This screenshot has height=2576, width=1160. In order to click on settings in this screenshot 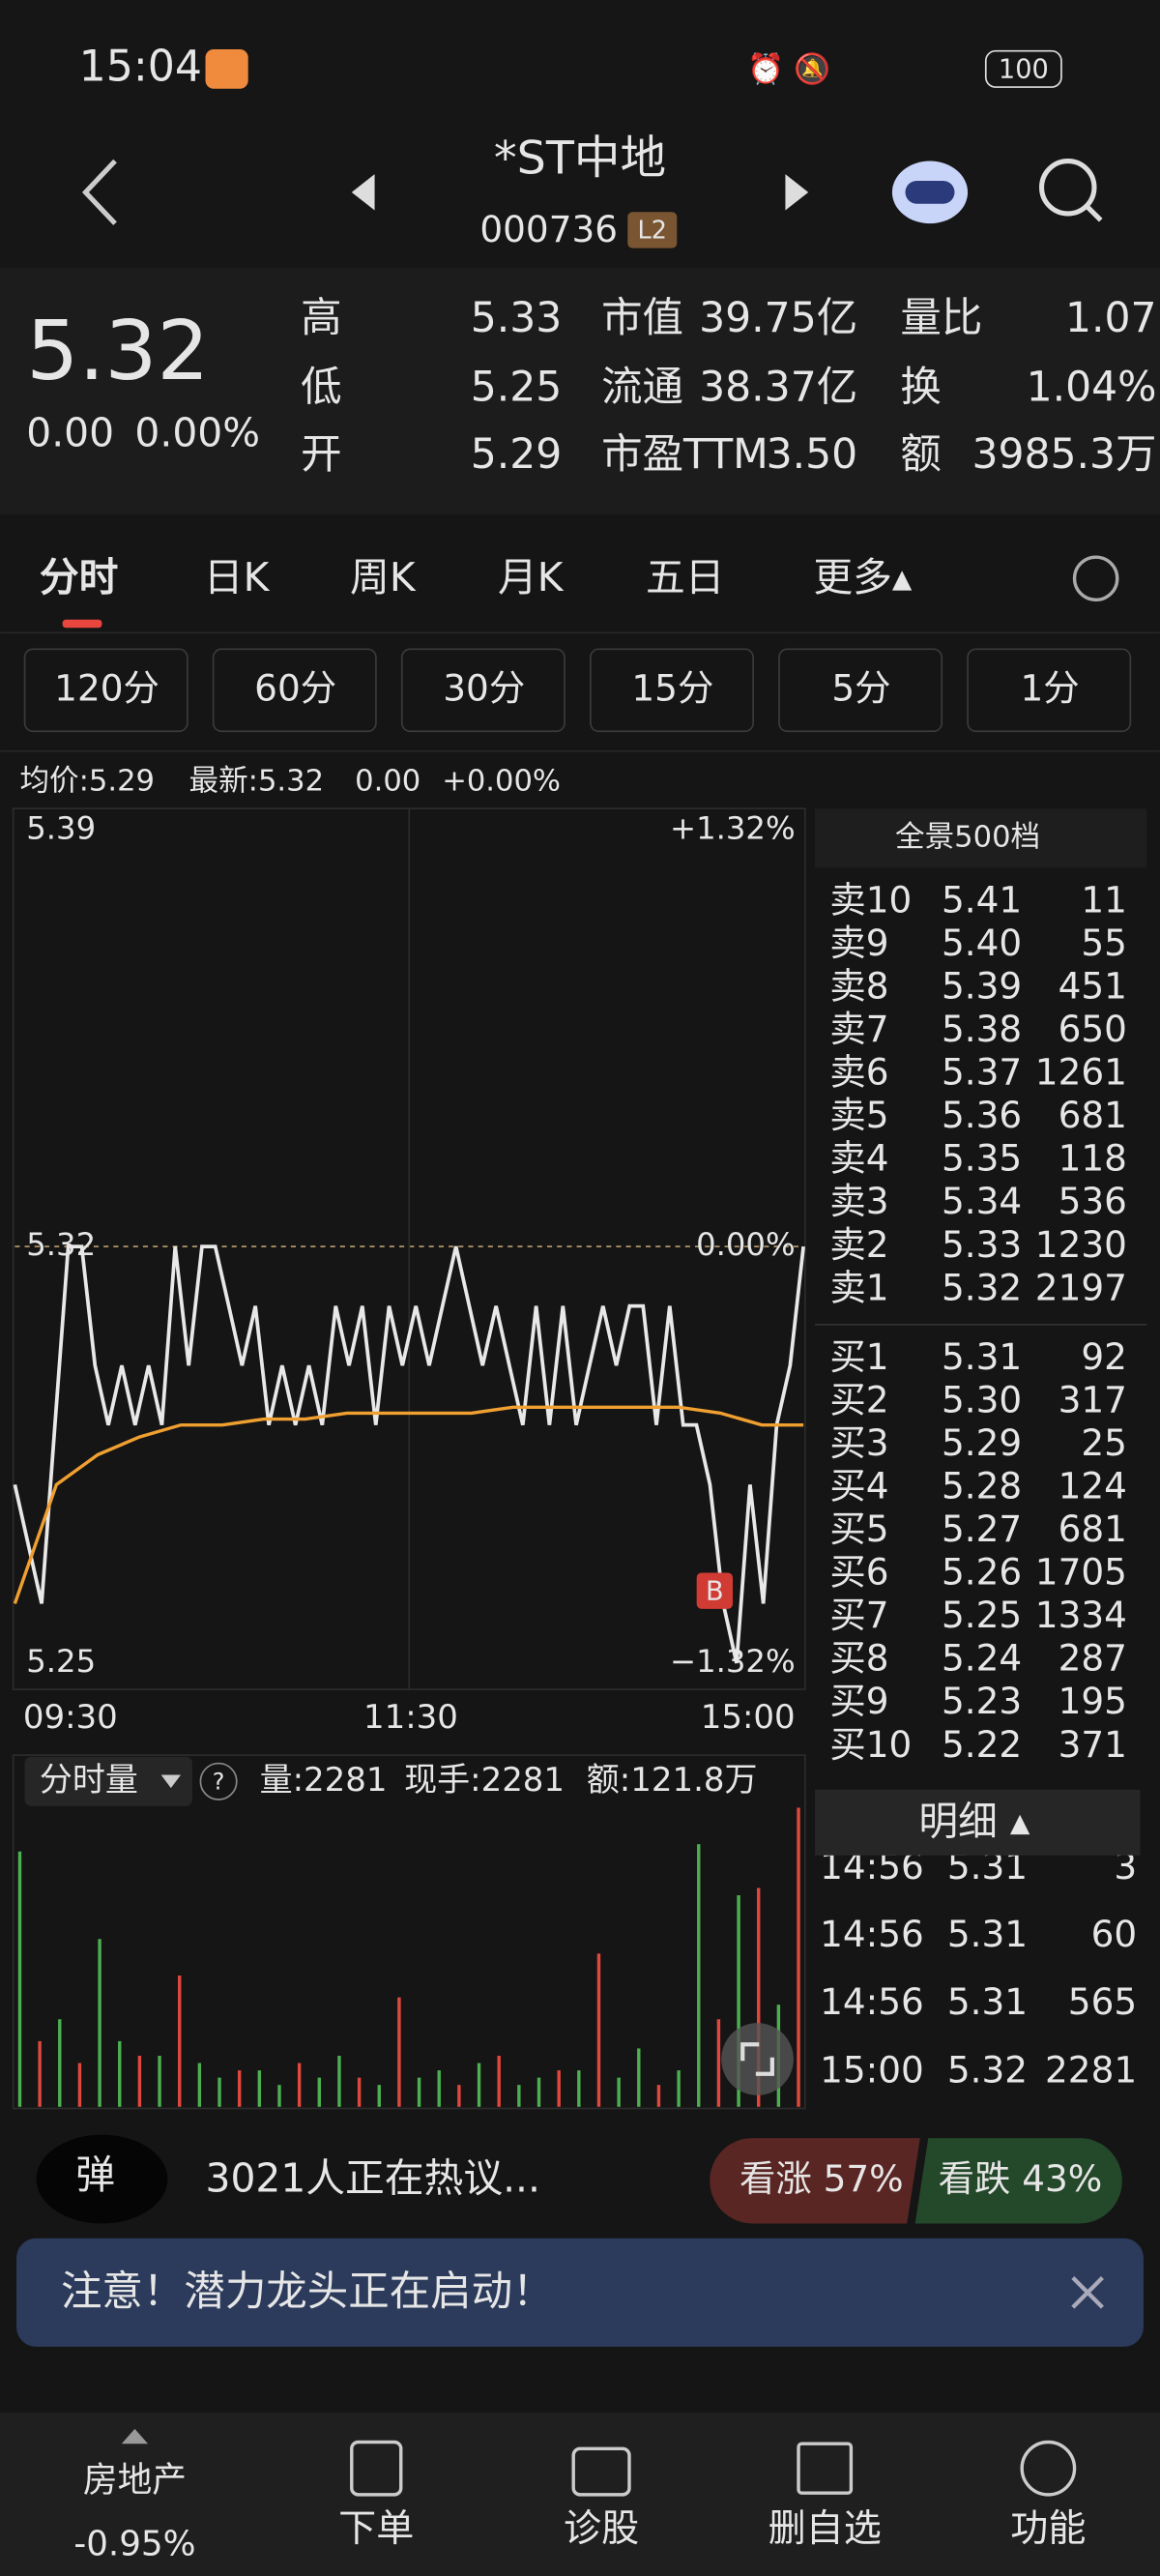, I will do `click(1095, 578)`.